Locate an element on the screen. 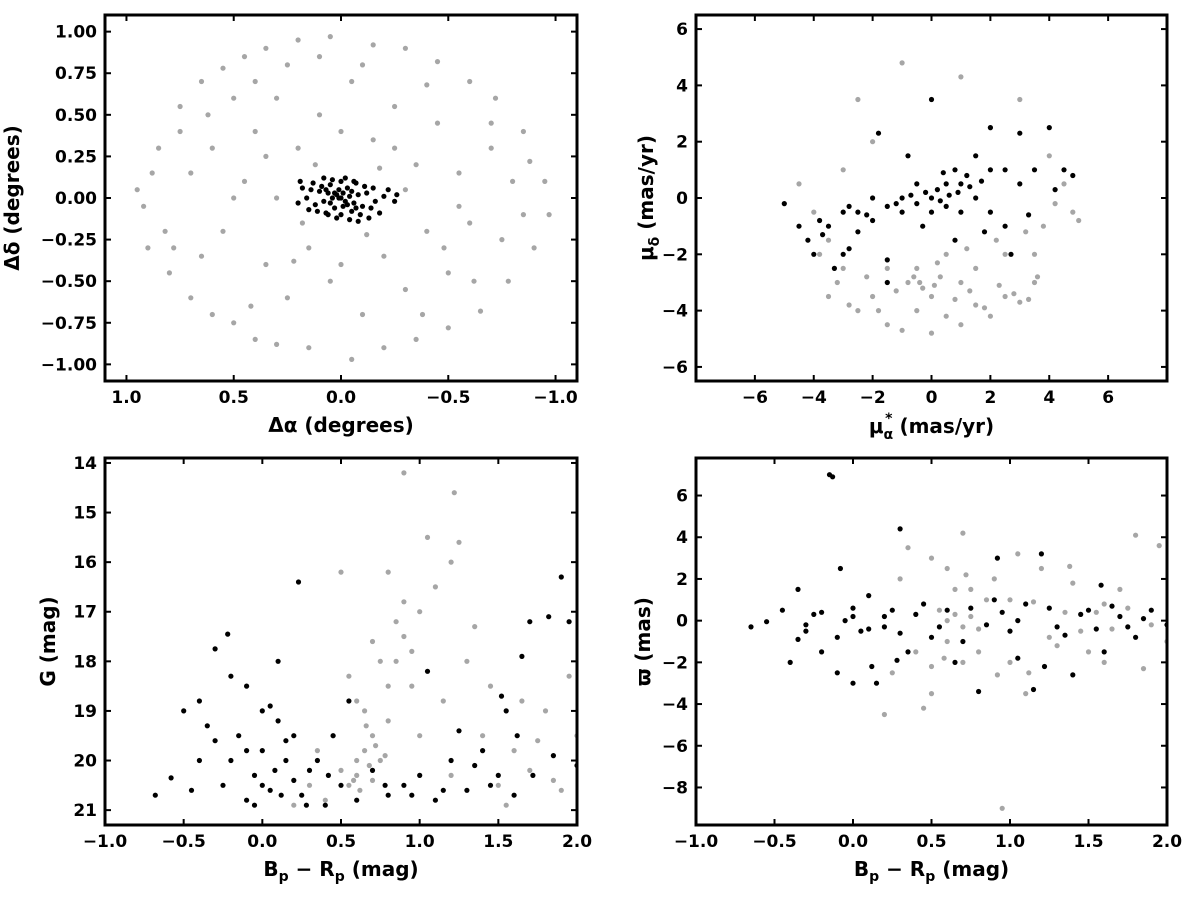 The width and height of the screenshot is (1200, 900). xtick-label-sky-4: −1.0 is located at coordinates (555, 398).